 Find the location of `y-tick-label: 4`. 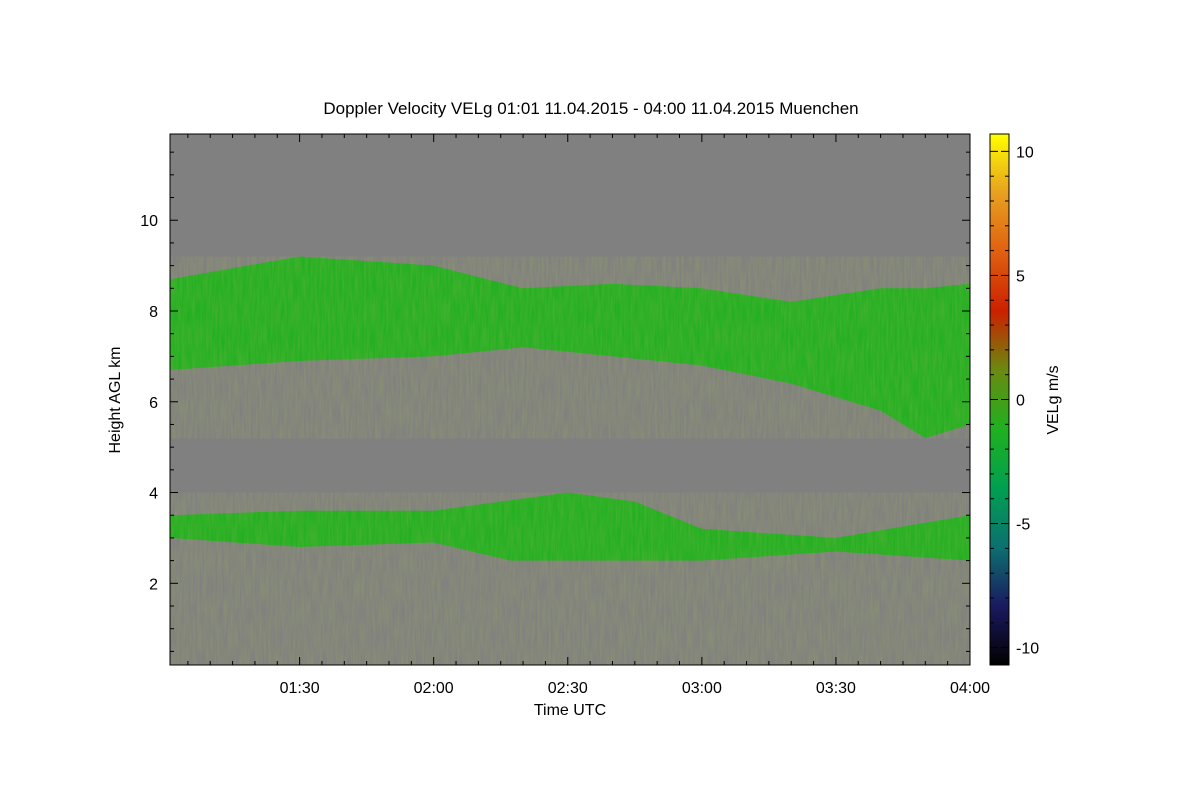

y-tick-label: 4 is located at coordinates (153, 494).